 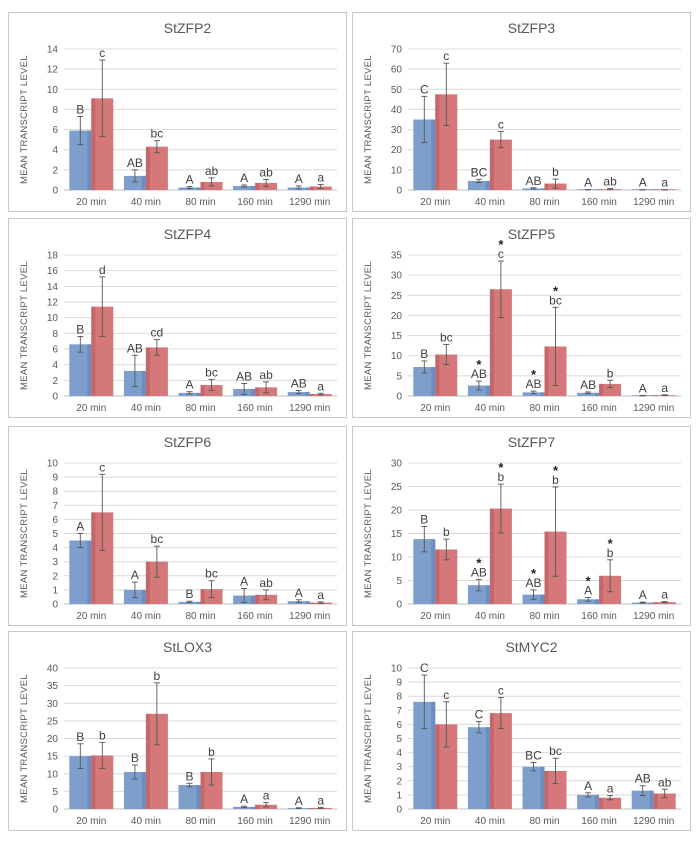 What do you see at coordinates (397, 276) in the screenshot?
I see `y-tick-label: 30` at bounding box center [397, 276].